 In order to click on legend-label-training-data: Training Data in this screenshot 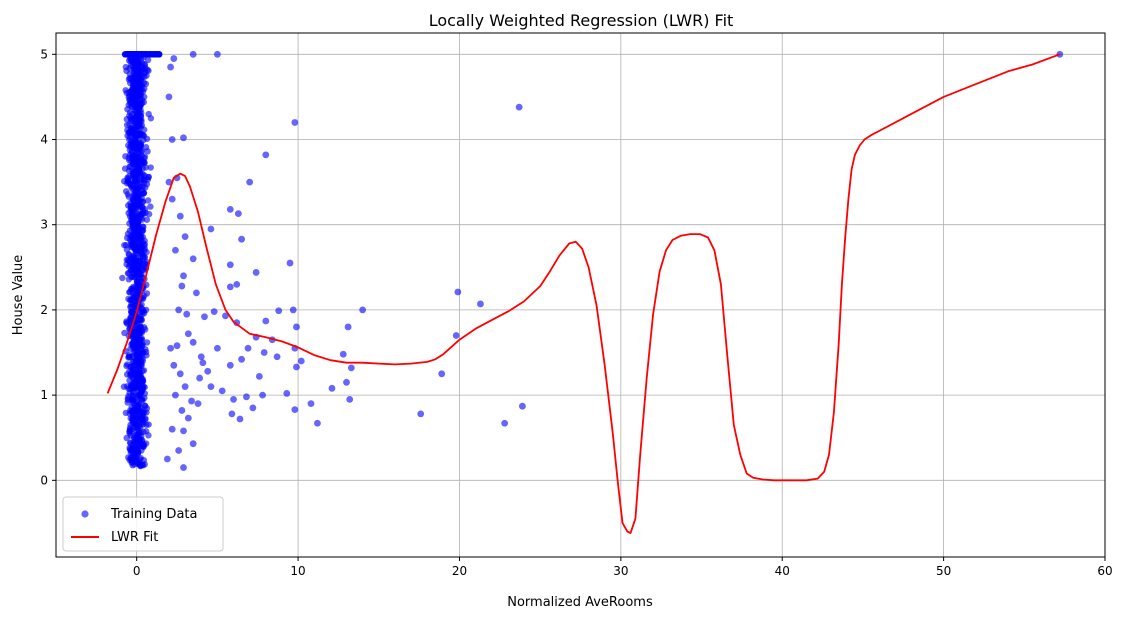, I will do `click(153, 514)`.